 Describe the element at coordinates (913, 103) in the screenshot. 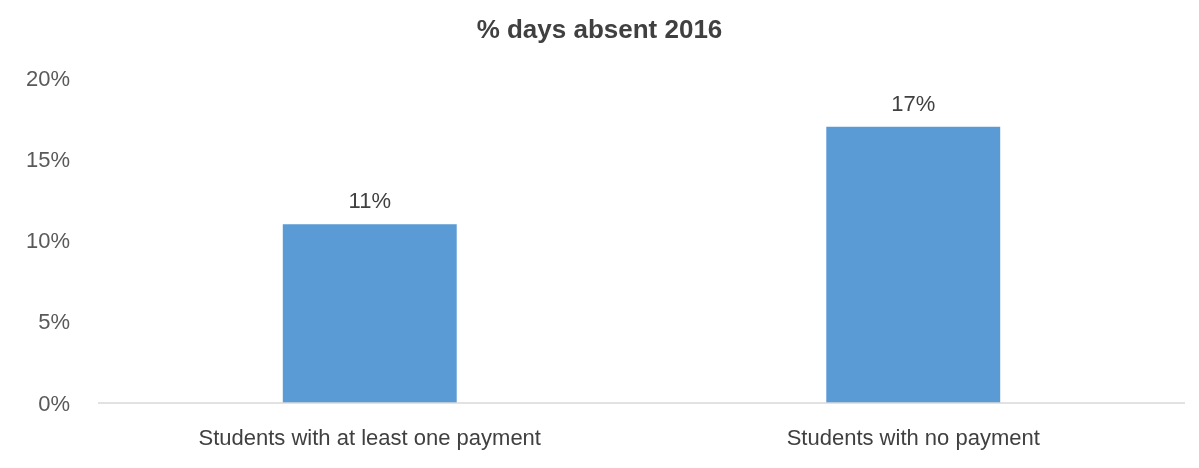

I see `data-label: 17%` at that location.